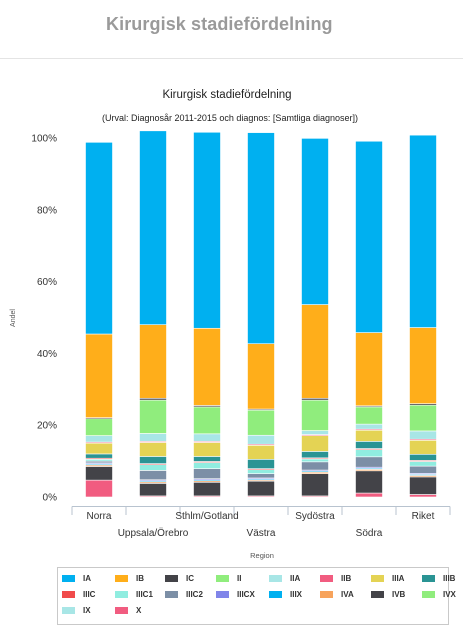 The image size is (463, 633). What do you see at coordinates (261, 533) in the screenshot?
I see `x-tick-label: Västra` at bounding box center [261, 533].